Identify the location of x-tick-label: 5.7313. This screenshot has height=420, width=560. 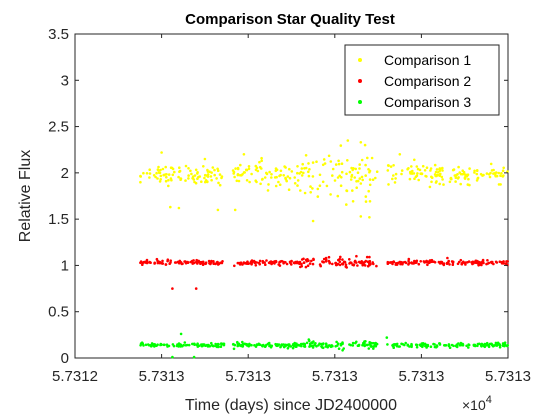
(508, 376).